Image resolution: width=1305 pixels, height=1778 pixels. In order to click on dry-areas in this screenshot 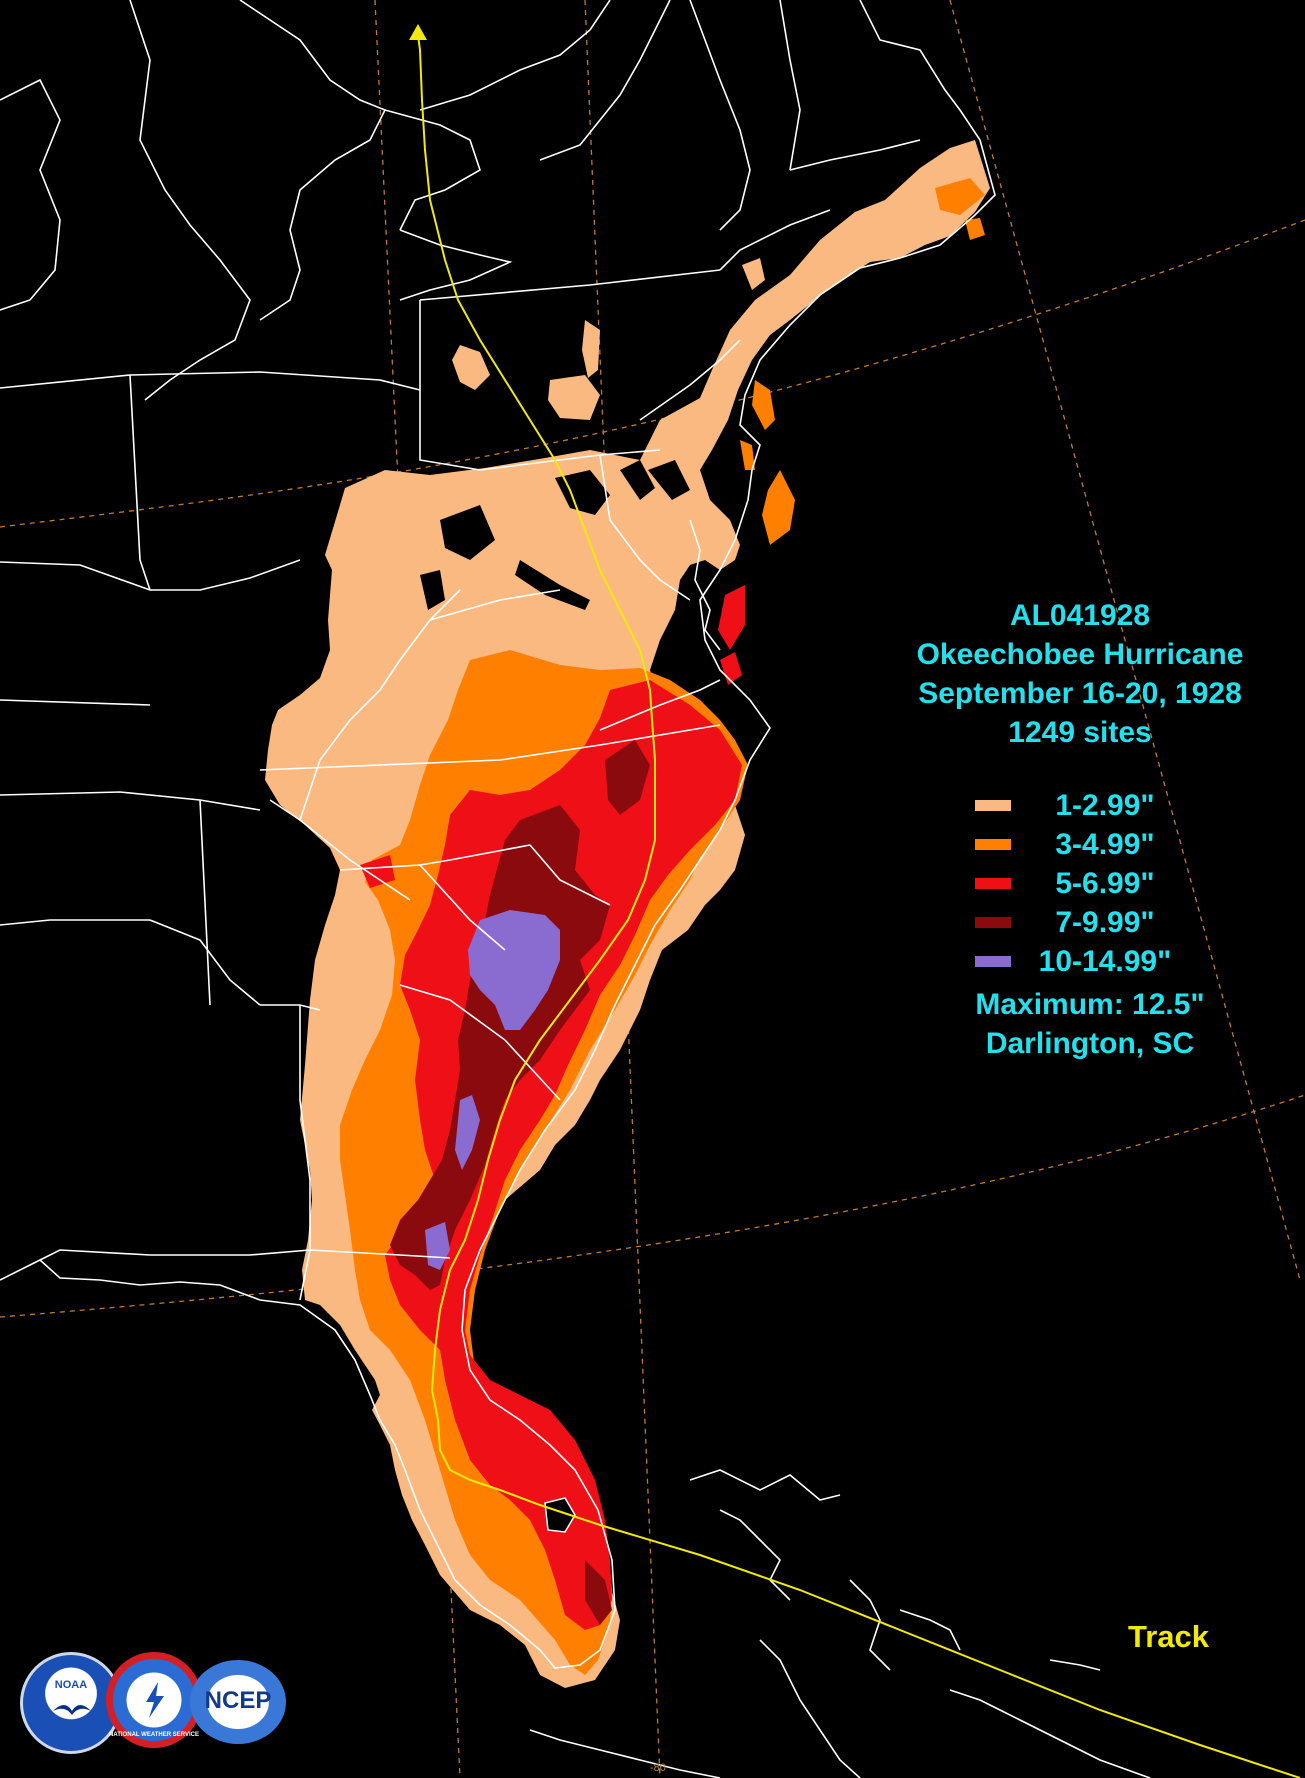, I will do `click(592, 515)`.